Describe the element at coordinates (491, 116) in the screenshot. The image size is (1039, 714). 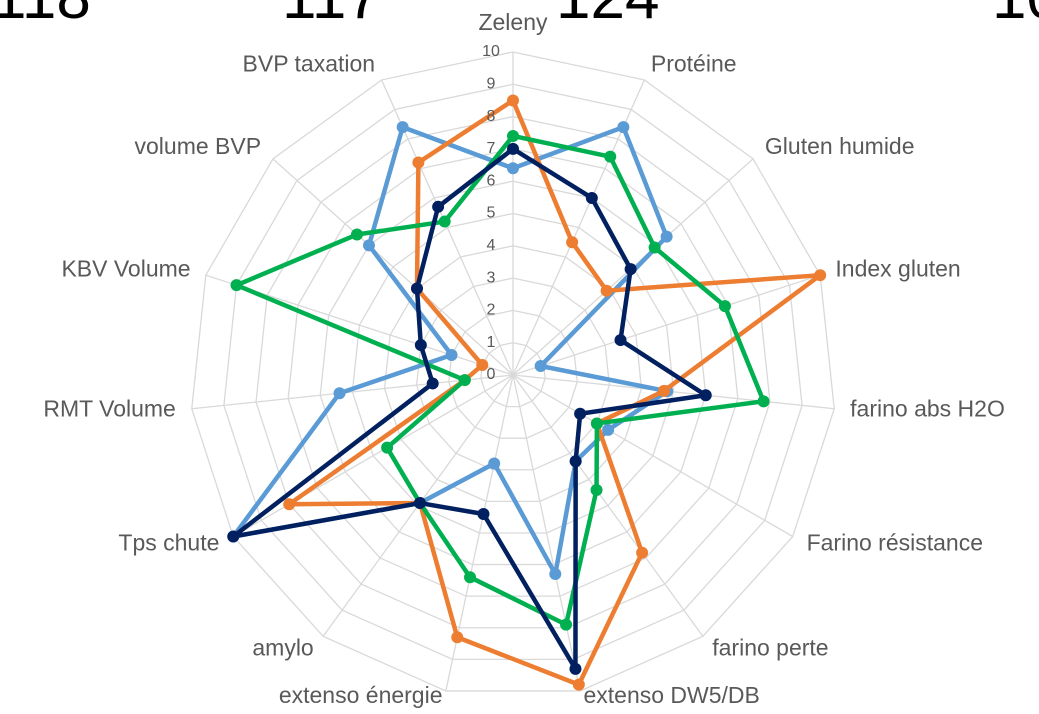
I see `r-tick-label: 8` at that location.